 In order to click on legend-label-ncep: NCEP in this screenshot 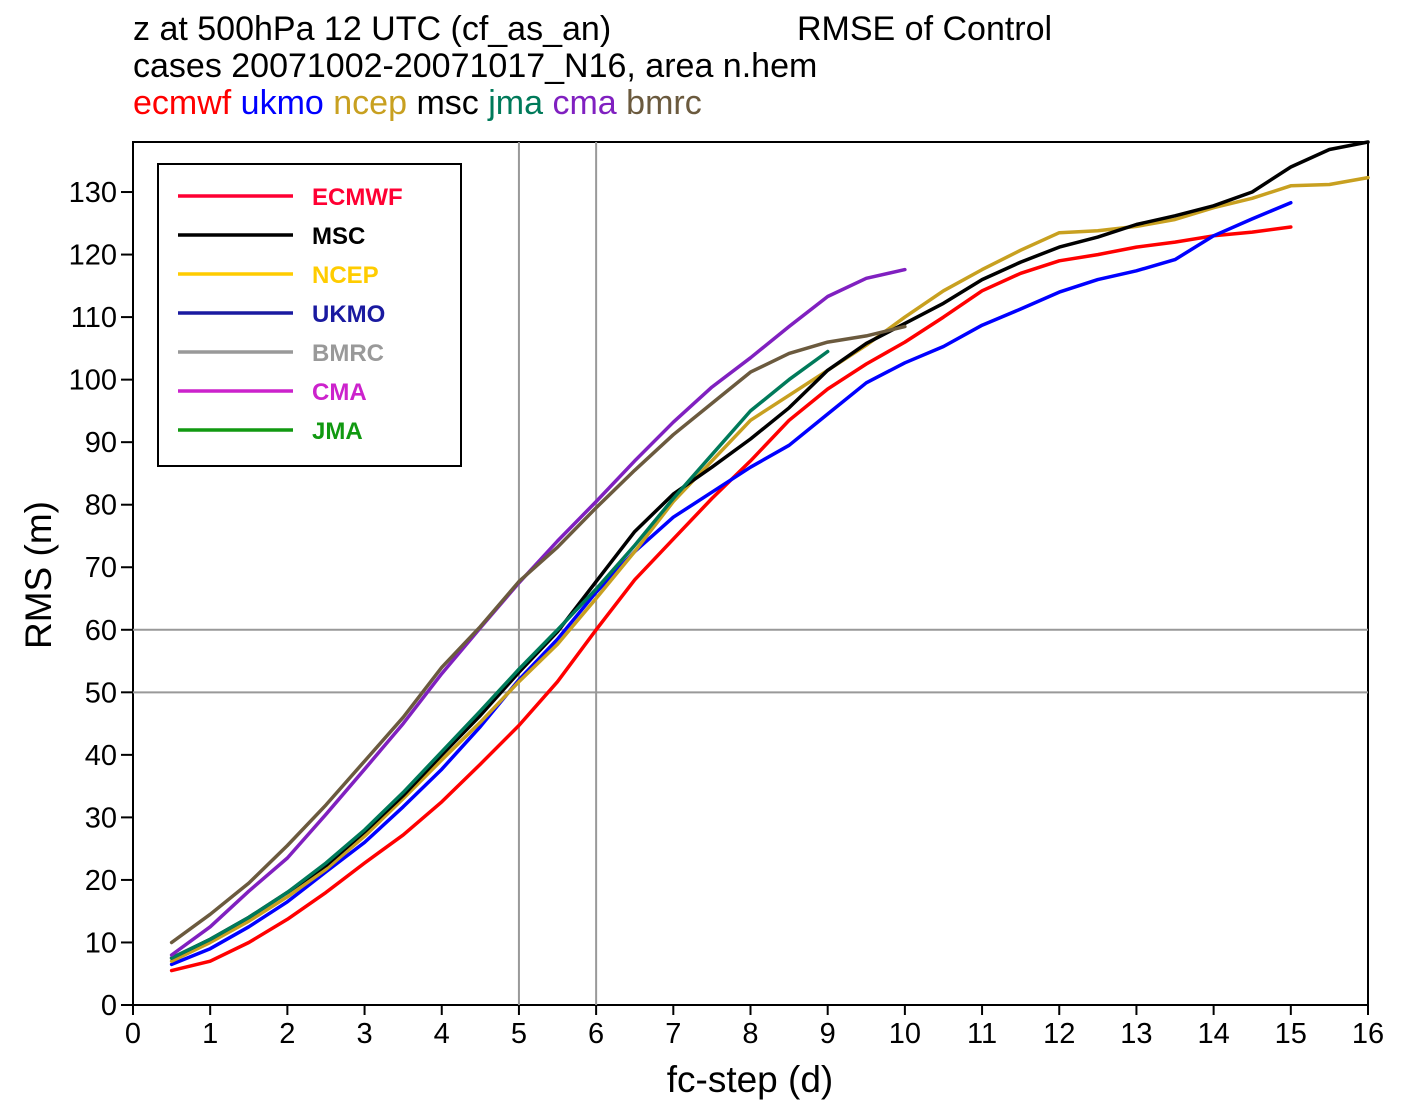, I will do `click(345, 275)`.